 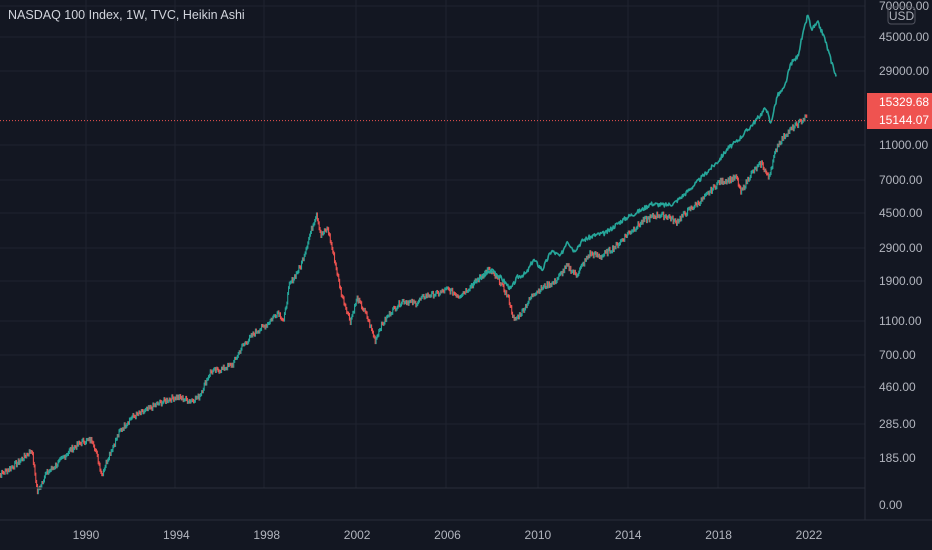 I want to click on x-tick-label: 2006, so click(x=447, y=535).